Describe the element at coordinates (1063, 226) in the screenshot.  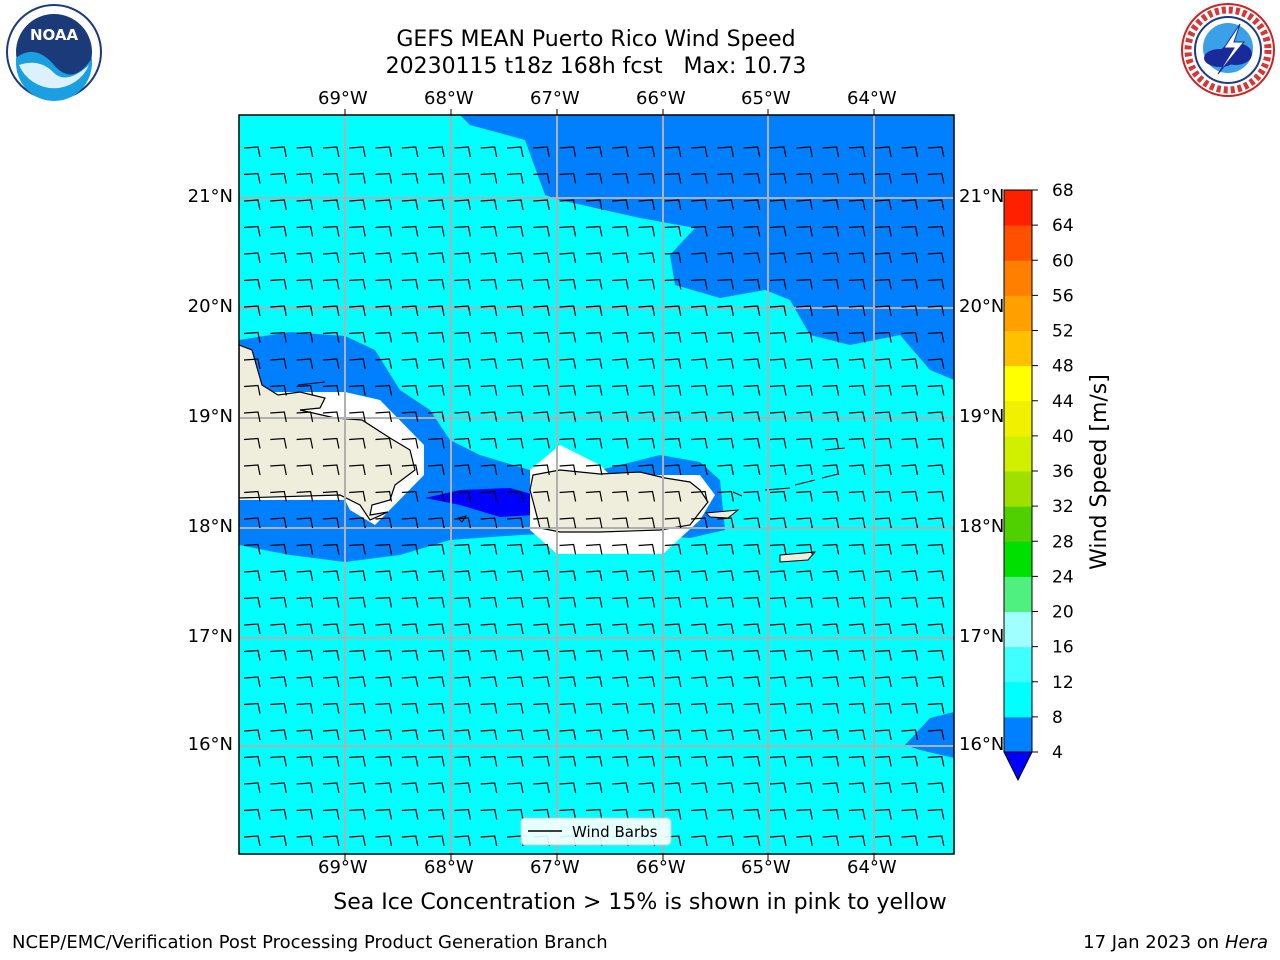
I see `colorbar-tick-label: 64` at that location.